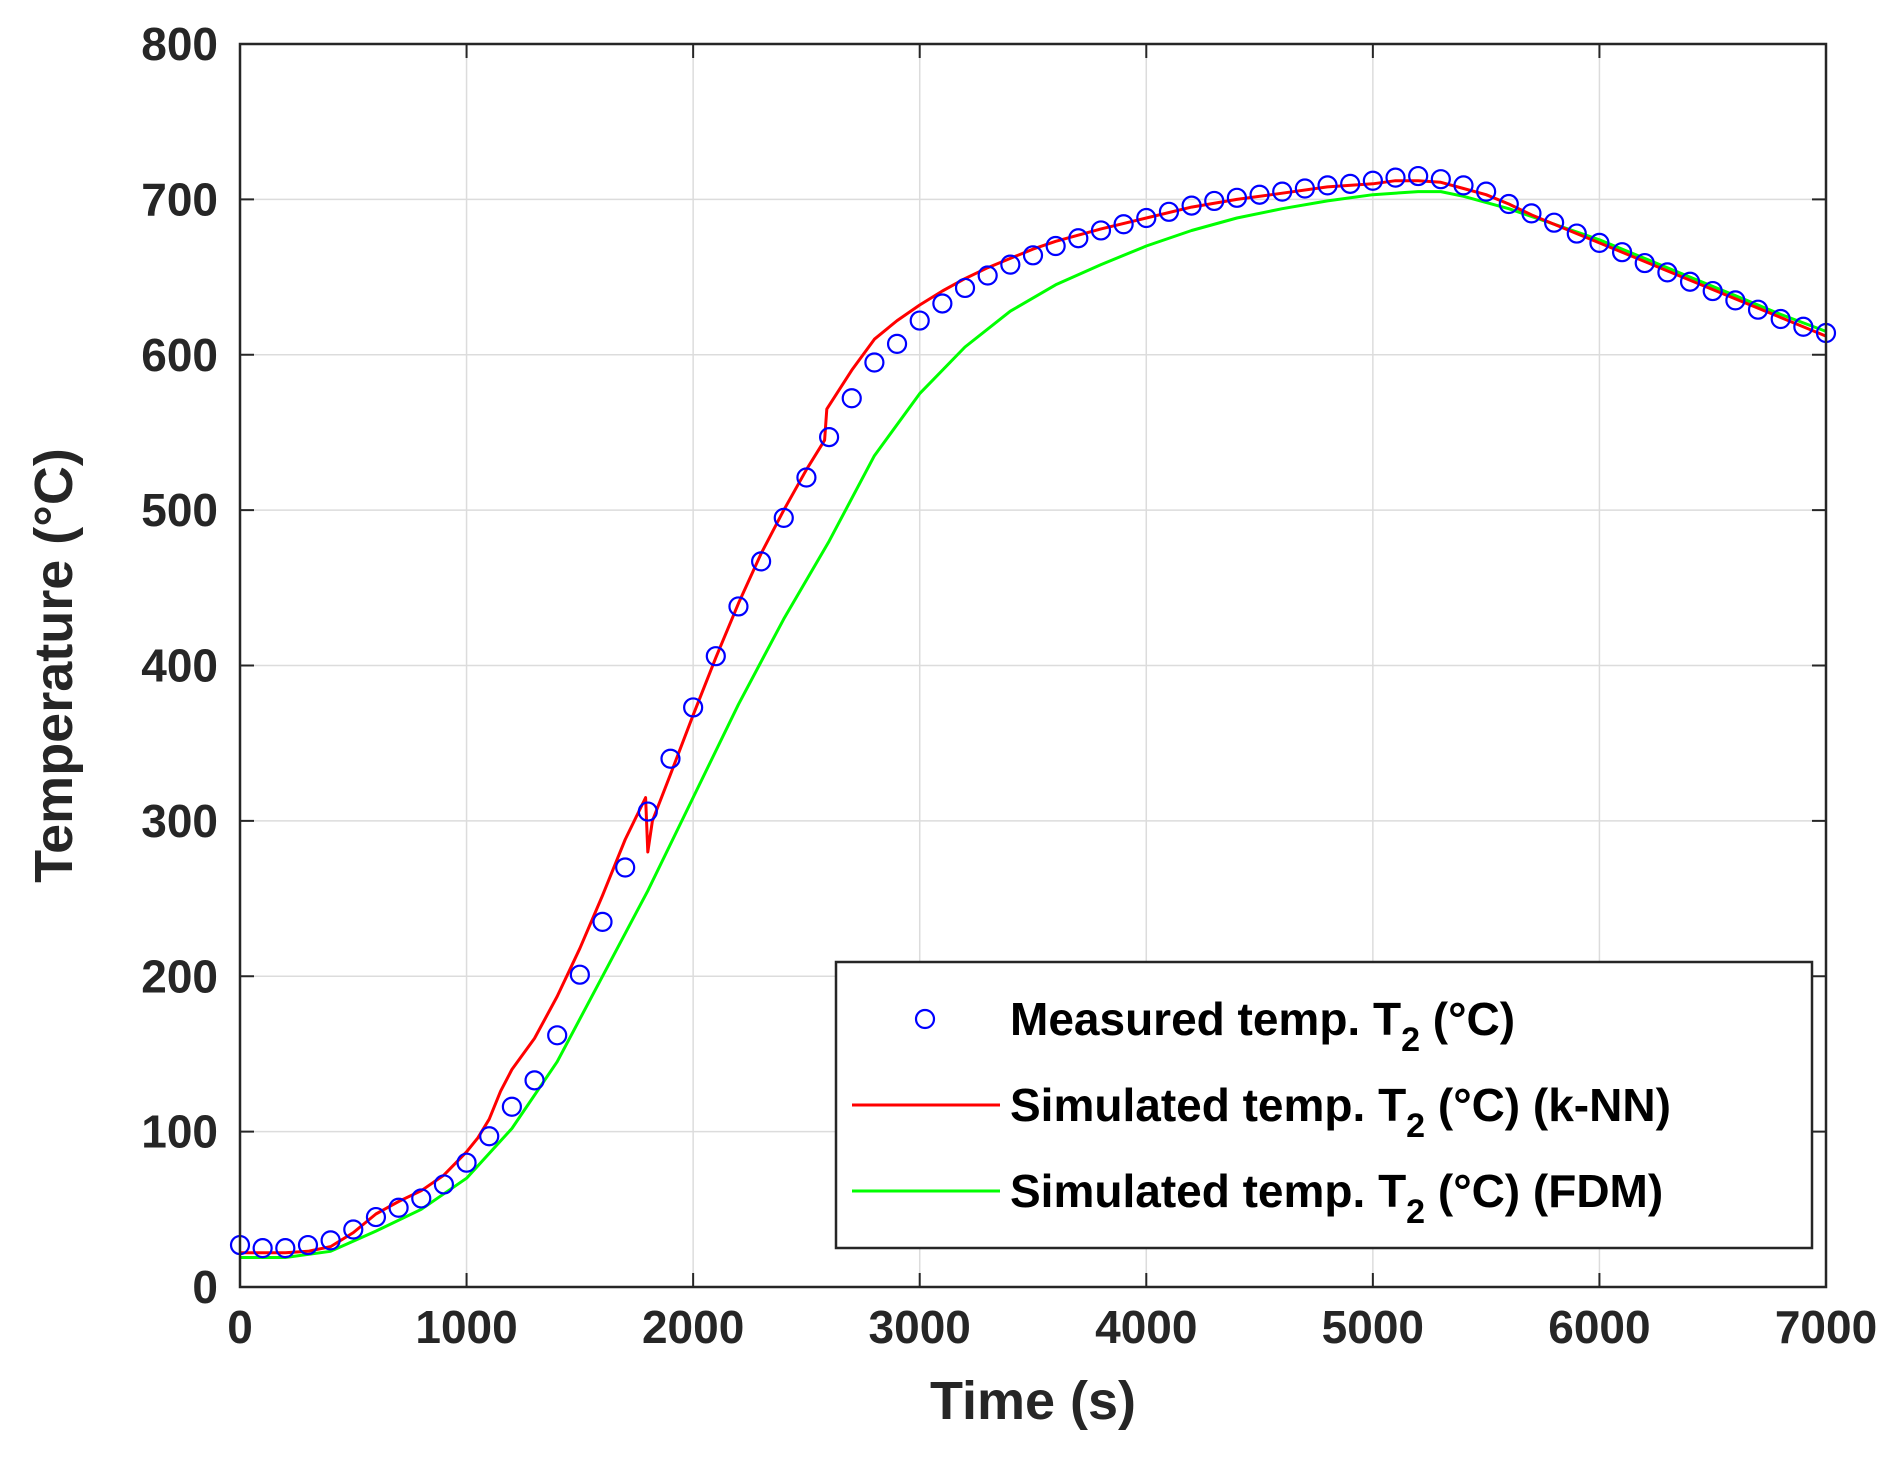 The height and width of the screenshot is (1474, 1901). I want to click on y-tick-label: 600, so click(179, 355).